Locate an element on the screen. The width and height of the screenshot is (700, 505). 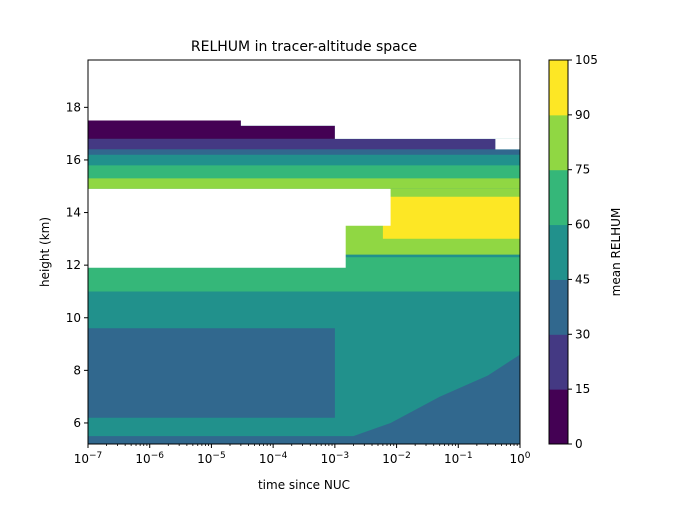
y-tick-label: 8 is located at coordinates (77, 370).